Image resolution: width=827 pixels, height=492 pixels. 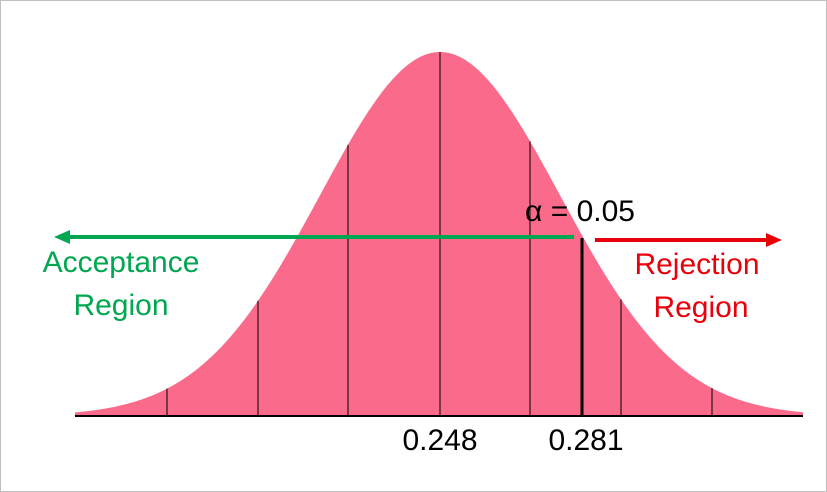 I want to click on axis-label: 0.281, so click(x=585, y=440).